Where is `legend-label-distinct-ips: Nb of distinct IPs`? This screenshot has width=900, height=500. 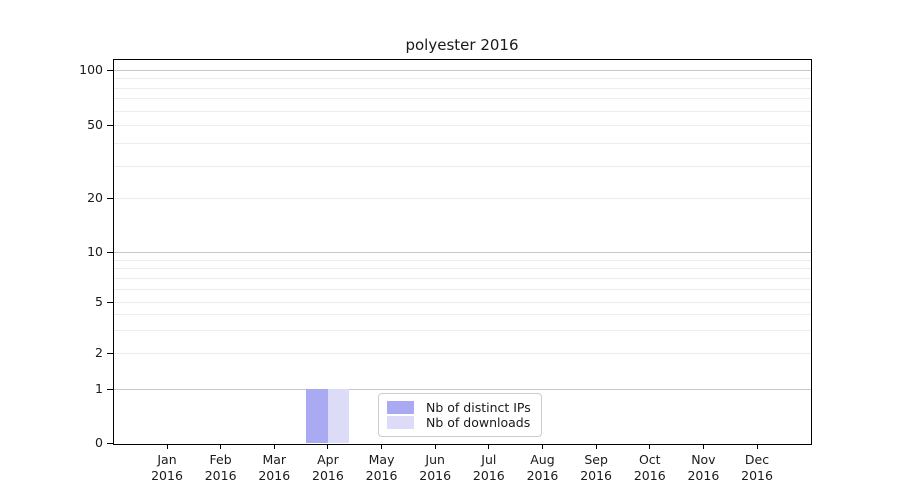 legend-label-distinct-ips: Nb of distinct IPs is located at coordinates (478, 407).